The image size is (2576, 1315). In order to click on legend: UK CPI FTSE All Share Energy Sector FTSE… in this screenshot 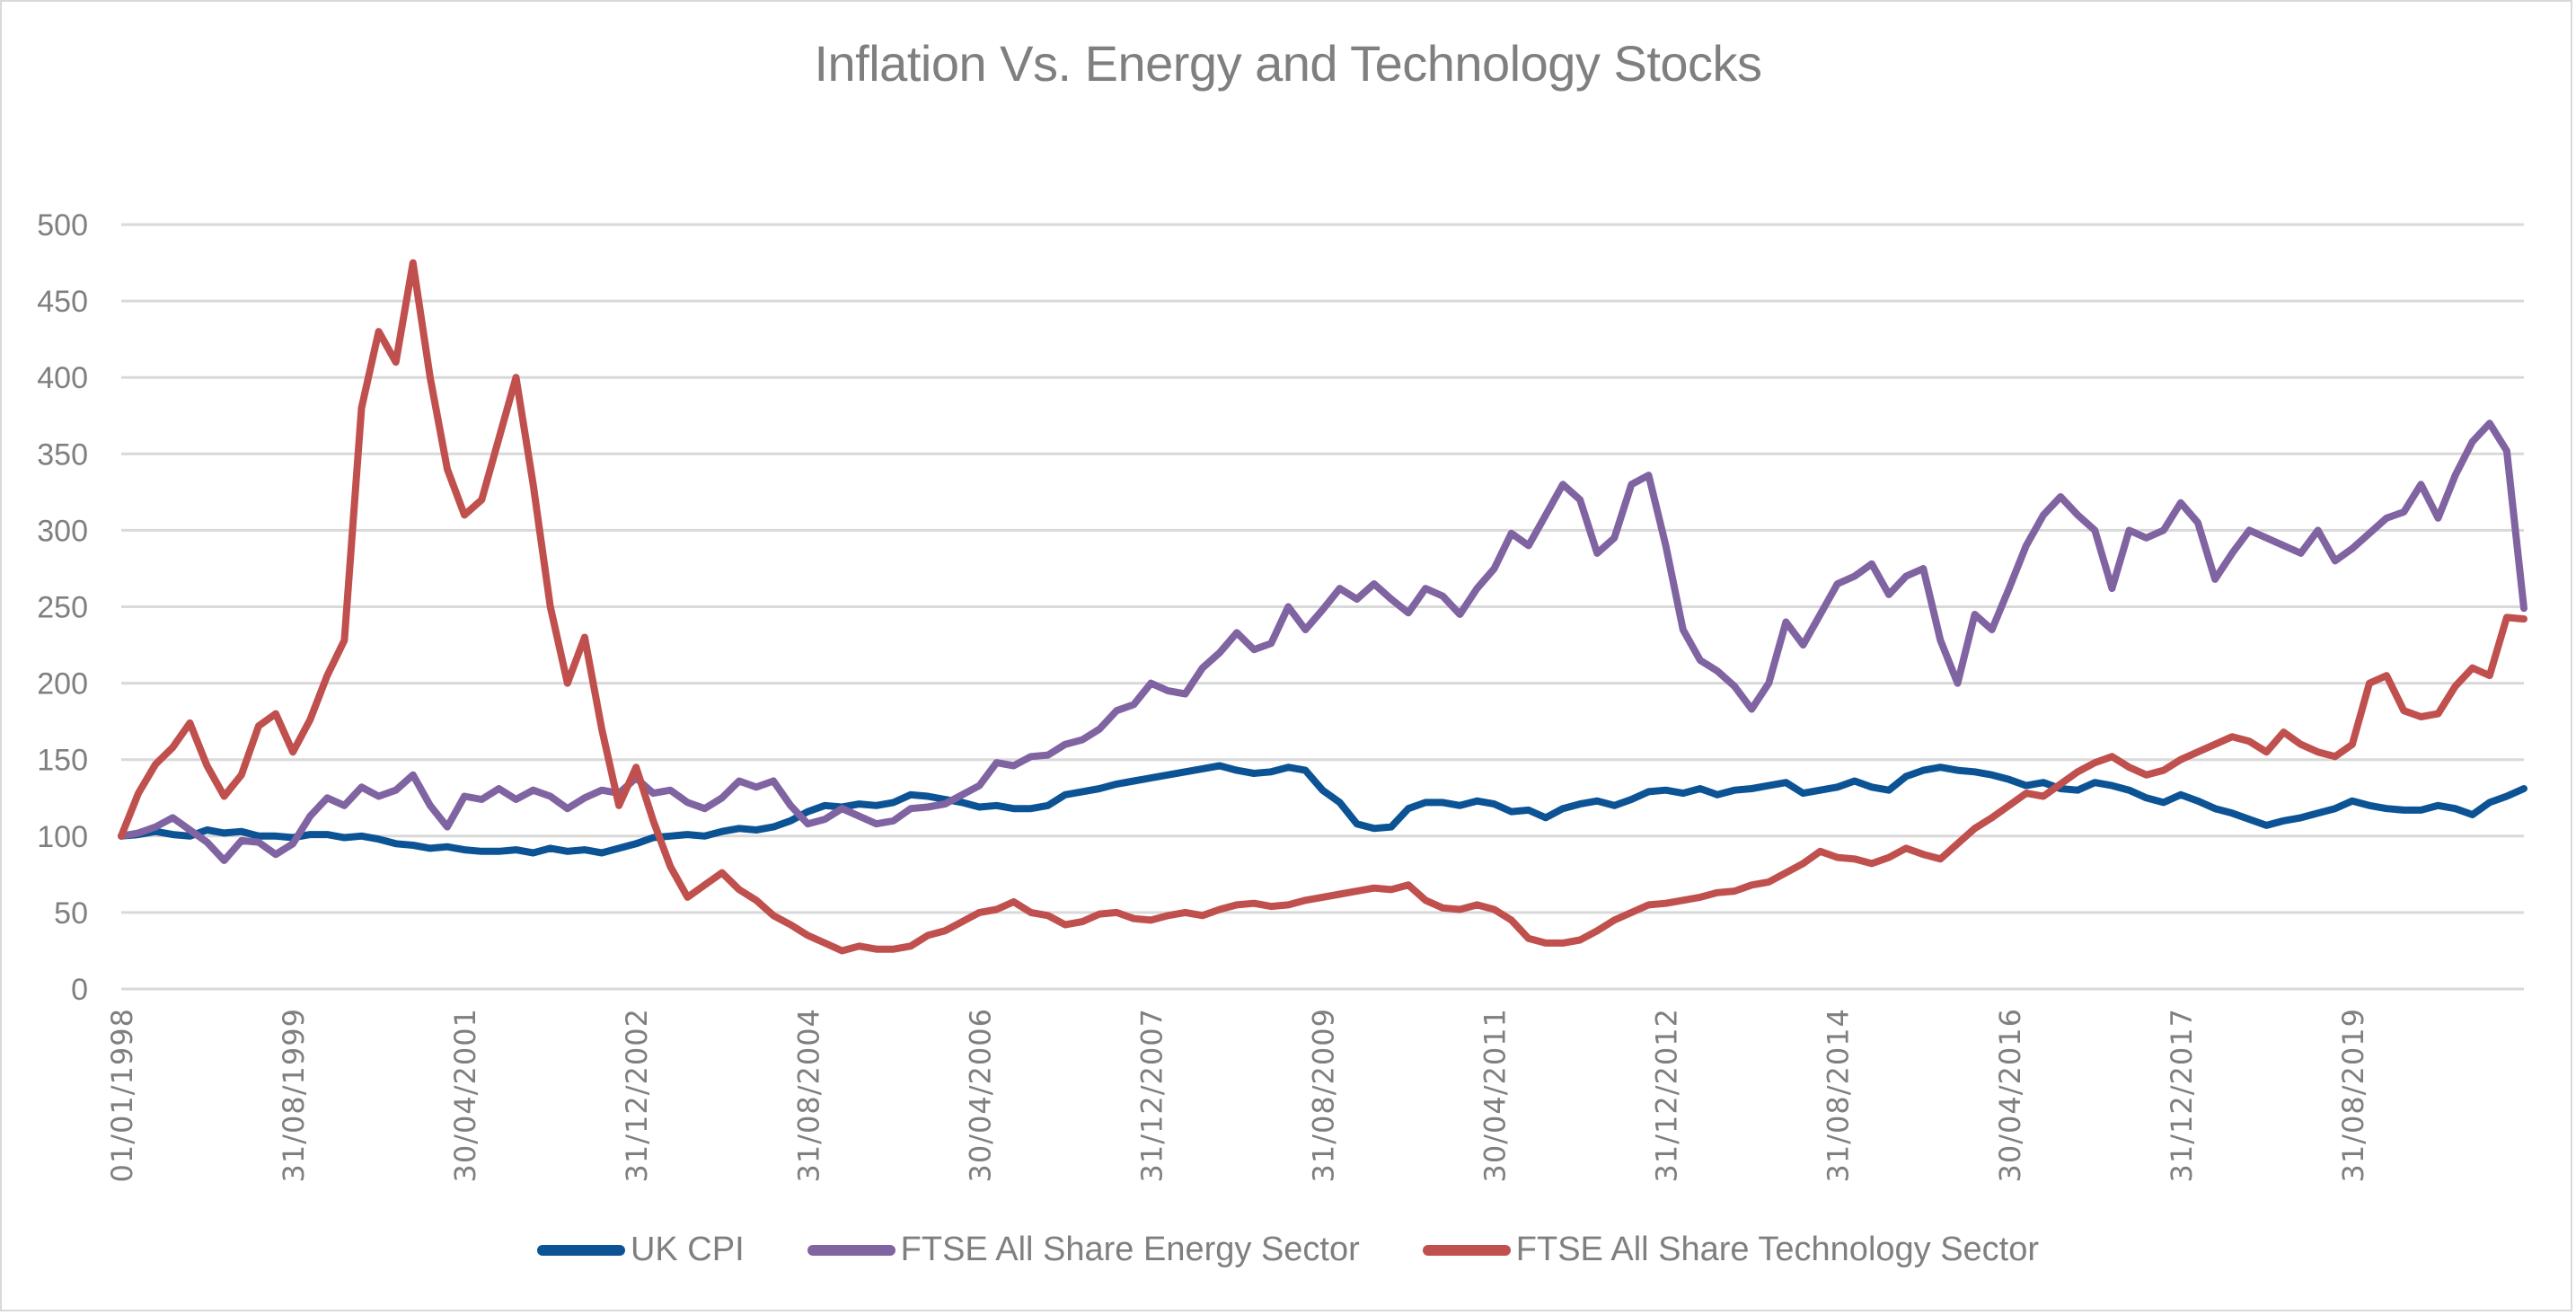, I will do `click(1288, 1250)`.